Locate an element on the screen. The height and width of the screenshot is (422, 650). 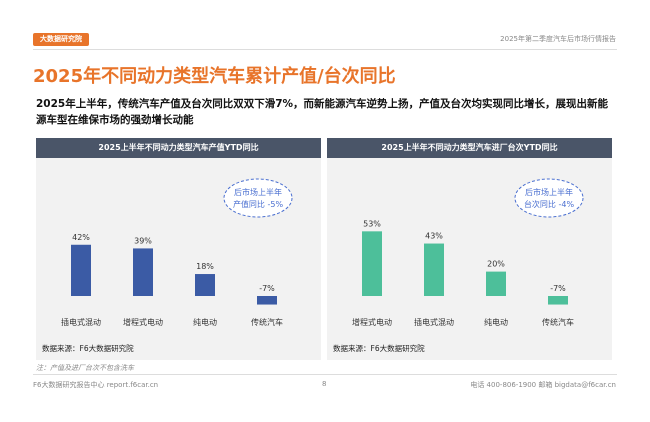
data-label: 42% is located at coordinates (81, 237).